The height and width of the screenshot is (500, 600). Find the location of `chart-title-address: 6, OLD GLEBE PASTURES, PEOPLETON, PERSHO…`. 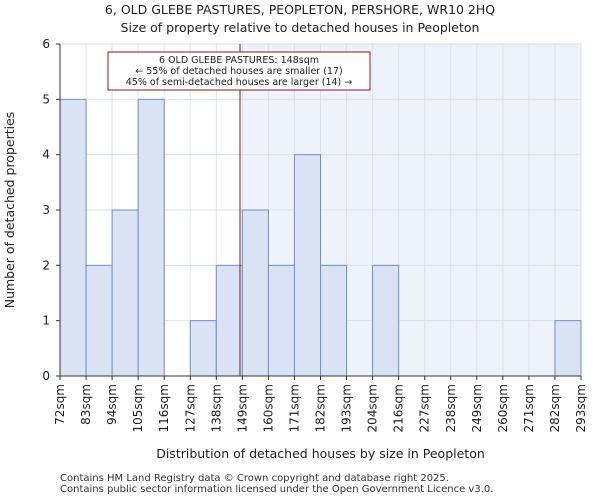

chart-title-address: 6, OLD GLEBE PASTURES, PEOPLETON, PERSHO… is located at coordinates (300, 9).